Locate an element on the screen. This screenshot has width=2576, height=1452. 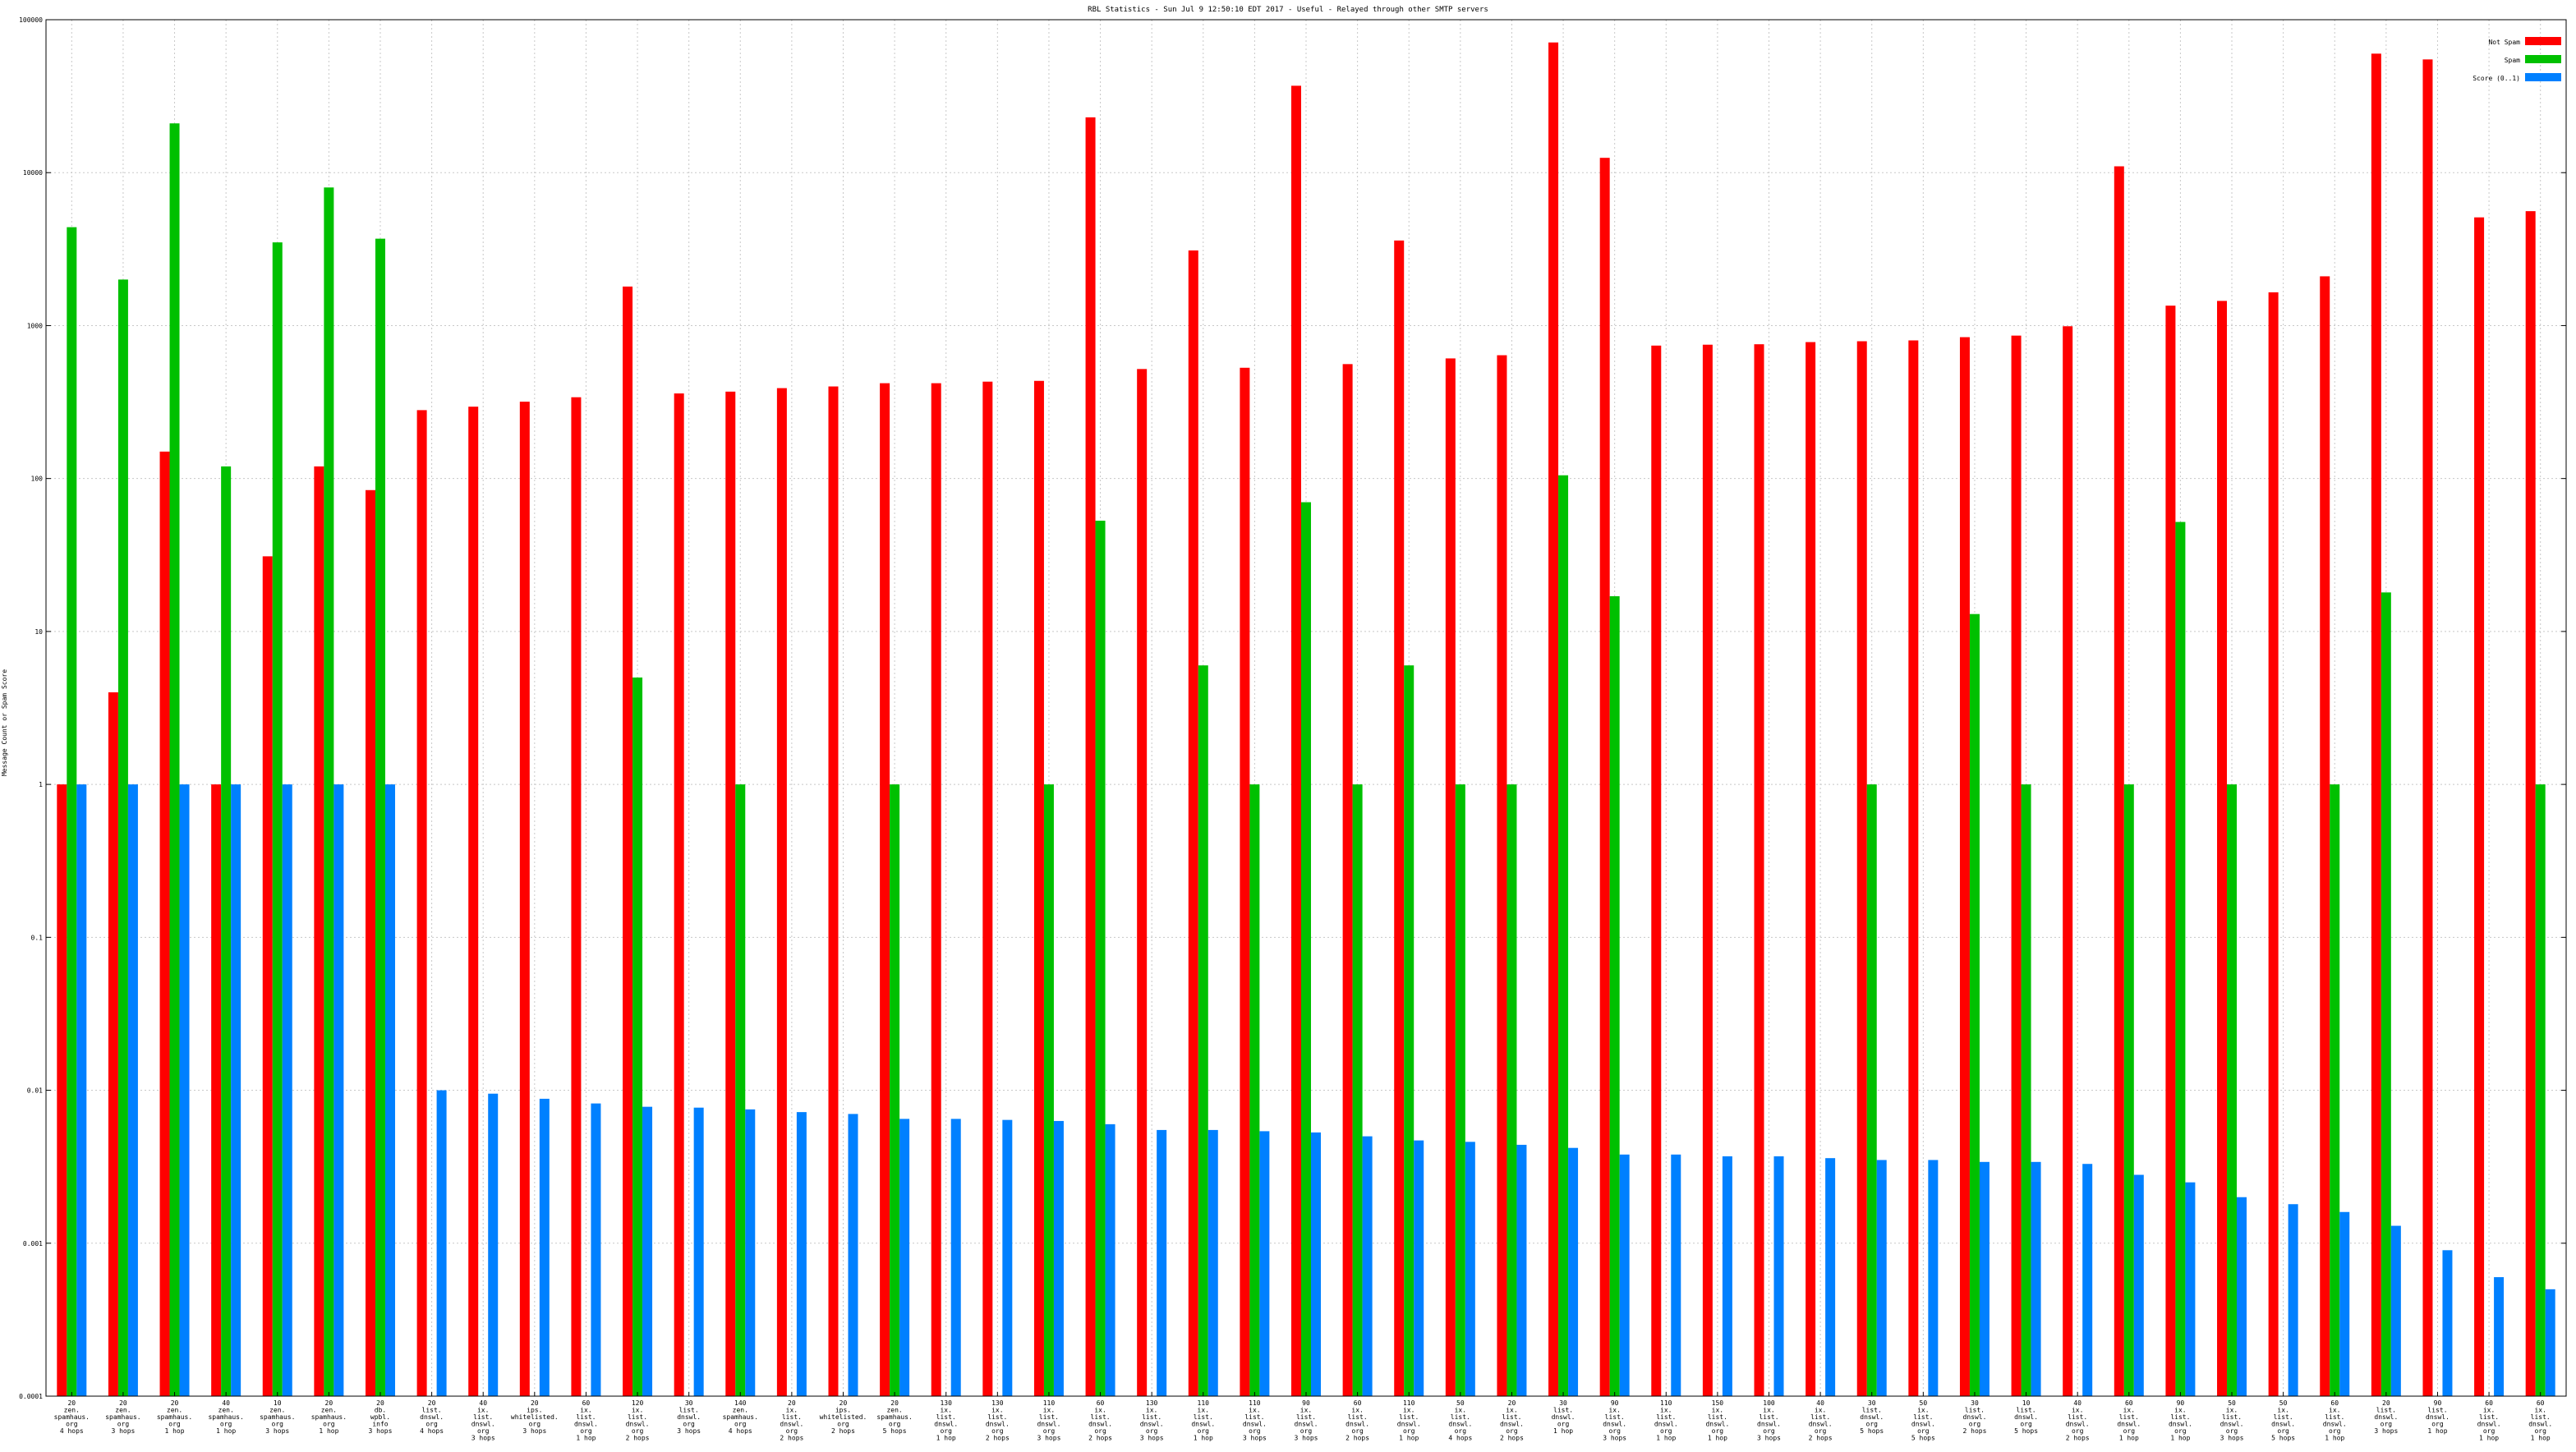
x-tick-label: 20 zen. spamhaus. org 4 hops is located at coordinates (72, 1417).